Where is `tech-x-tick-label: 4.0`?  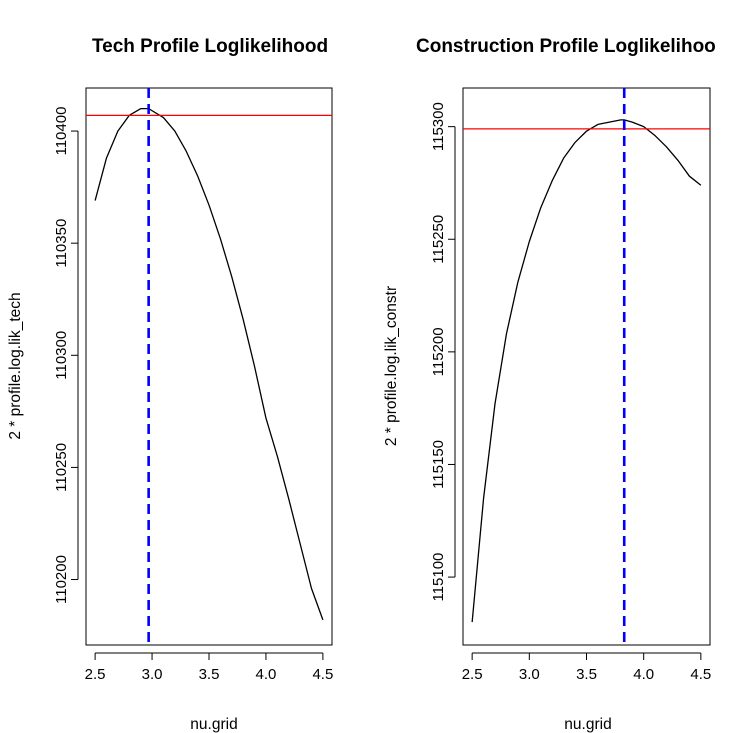
tech-x-tick-label: 4.0 is located at coordinates (266, 674).